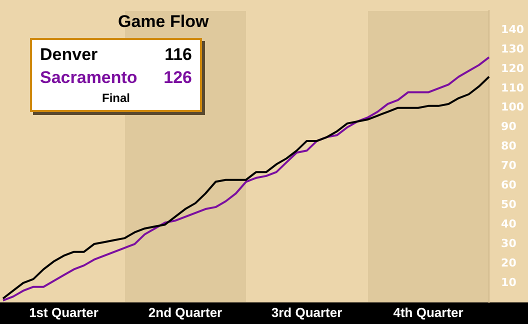  What do you see at coordinates (509, 263) in the screenshot?
I see `y-tick-label: 20` at bounding box center [509, 263].